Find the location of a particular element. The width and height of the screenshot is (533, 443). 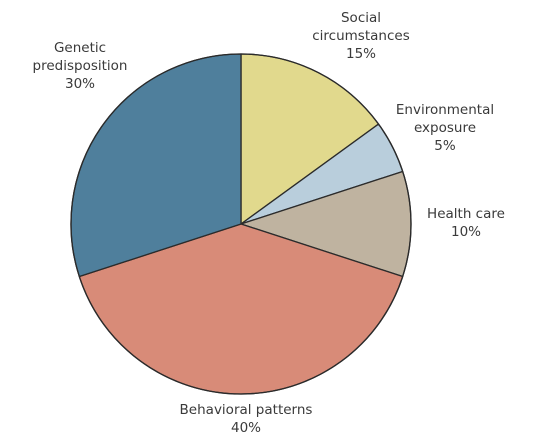

slice-name-label: circumstances is located at coordinates (360, 36).